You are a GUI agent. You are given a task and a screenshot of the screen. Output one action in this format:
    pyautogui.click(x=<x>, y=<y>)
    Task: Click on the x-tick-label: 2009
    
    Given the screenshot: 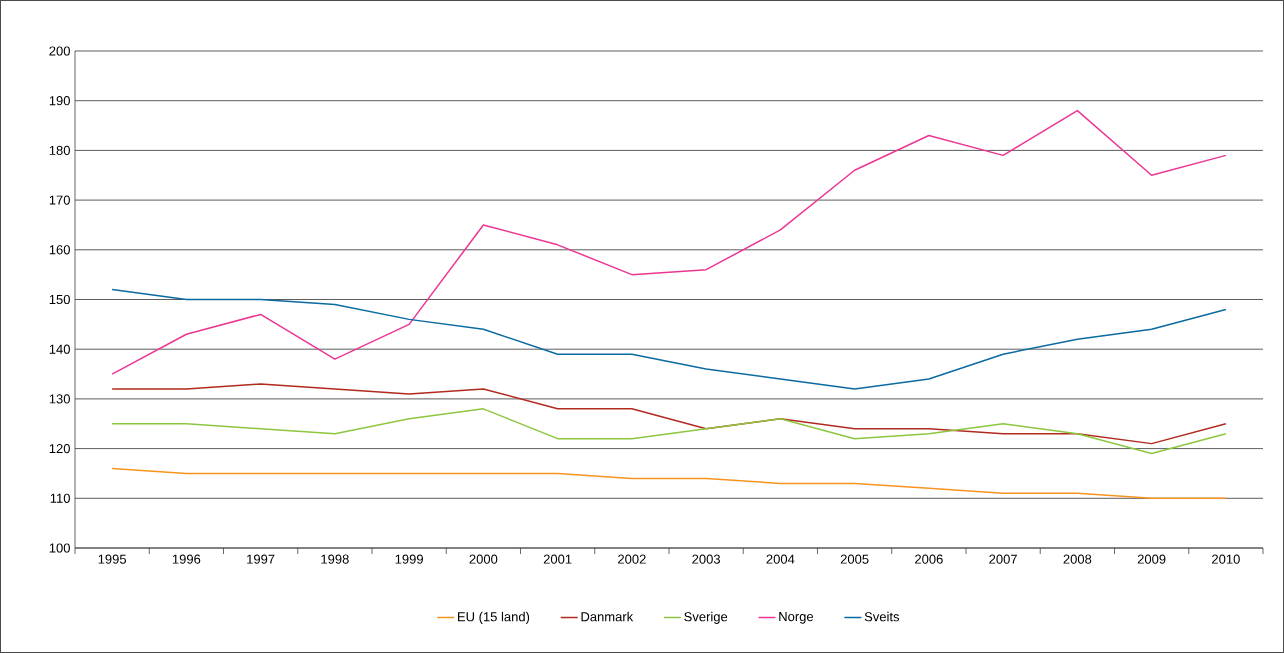 What is the action you would take?
    pyautogui.click(x=1151, y=559)
    